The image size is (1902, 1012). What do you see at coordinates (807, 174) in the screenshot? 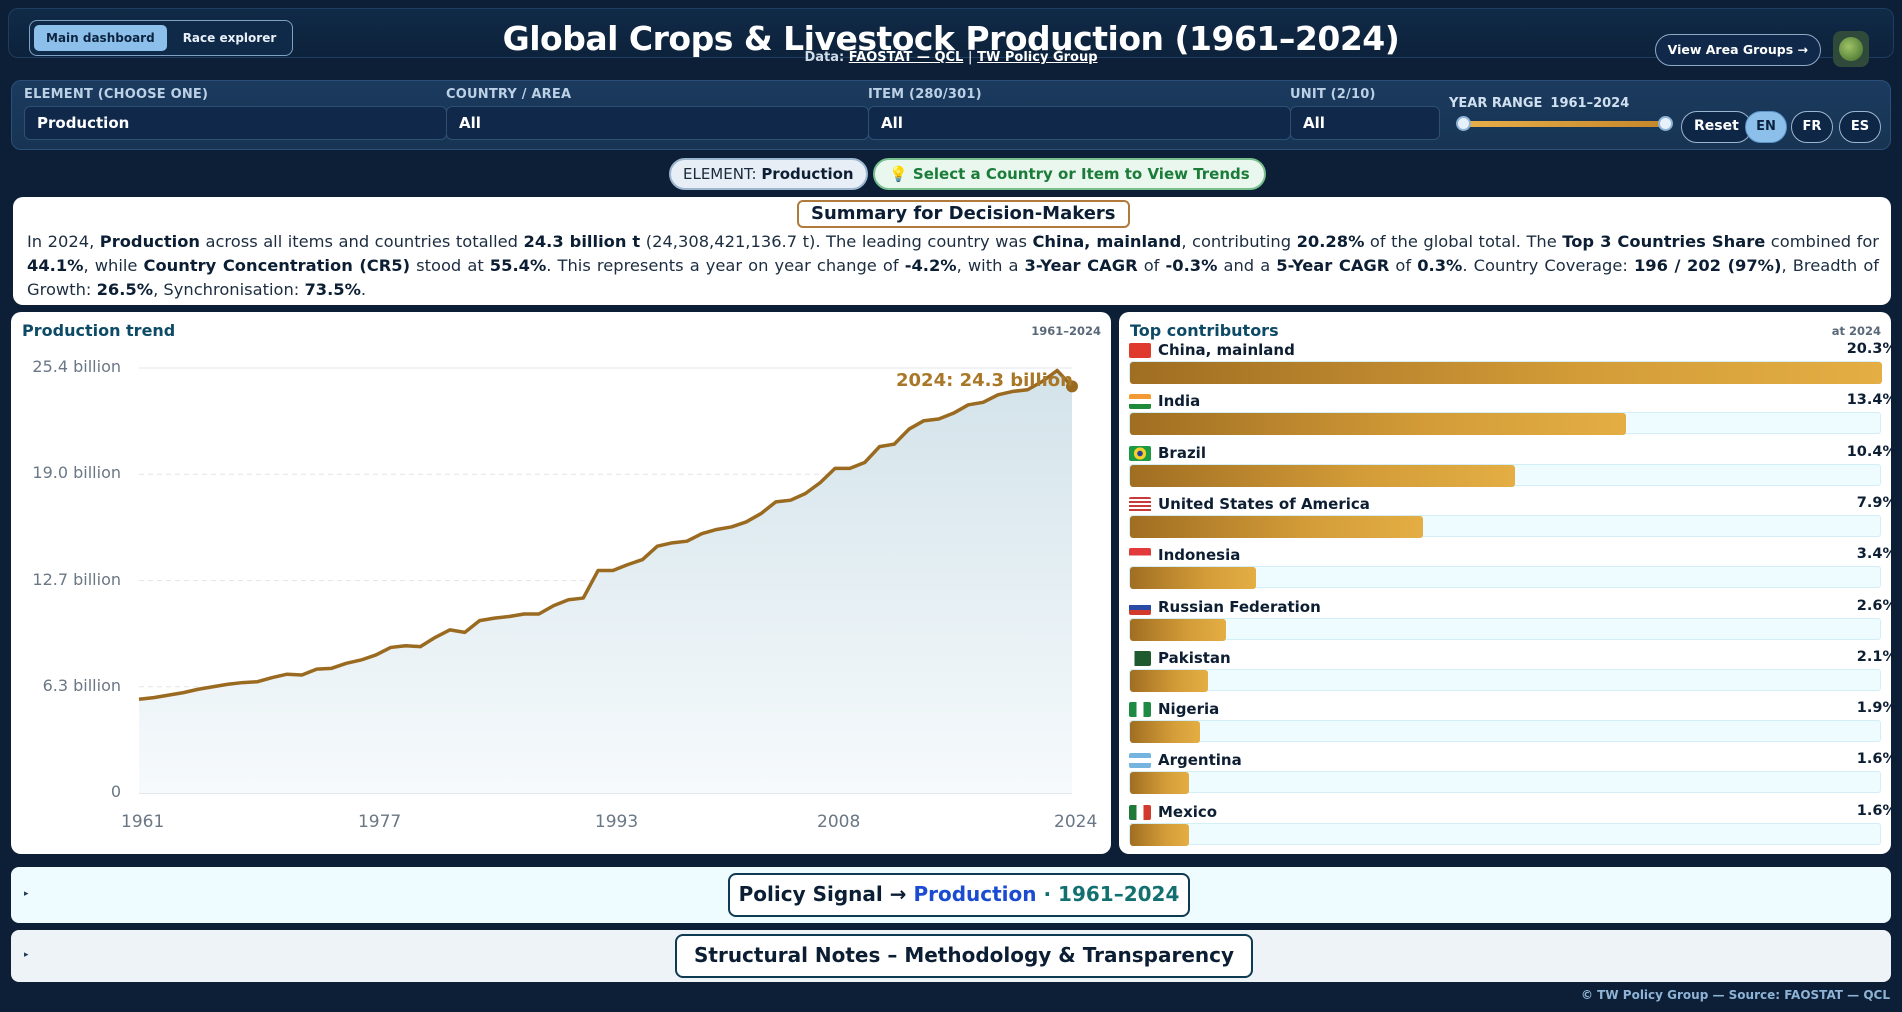
I see `element-chip-value: Production` at bounding box center [807, 174].